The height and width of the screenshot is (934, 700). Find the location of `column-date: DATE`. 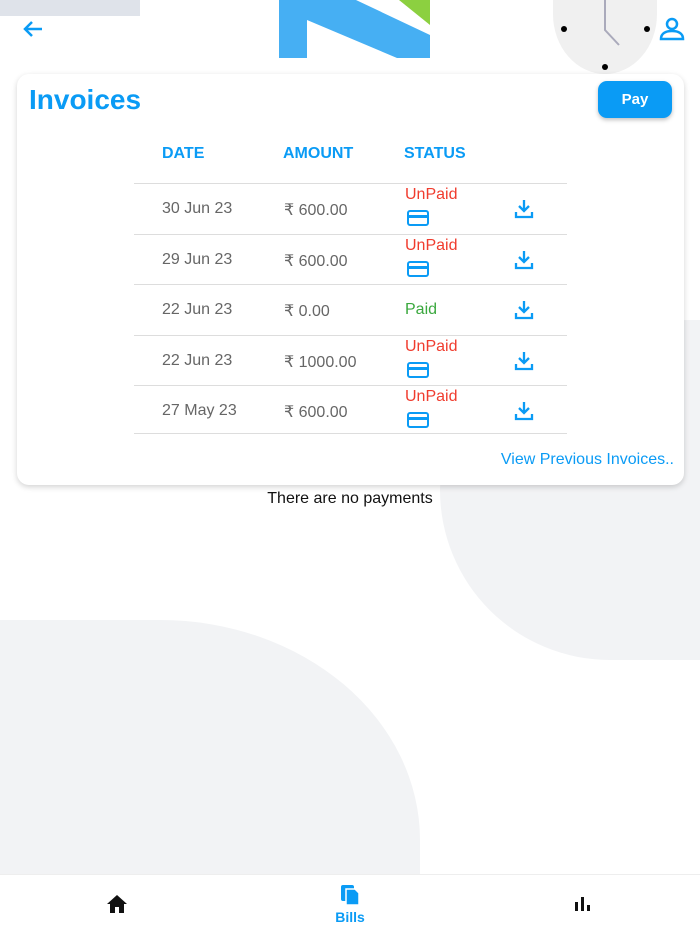

column-date: DATE is located at coordinates (183, 153).